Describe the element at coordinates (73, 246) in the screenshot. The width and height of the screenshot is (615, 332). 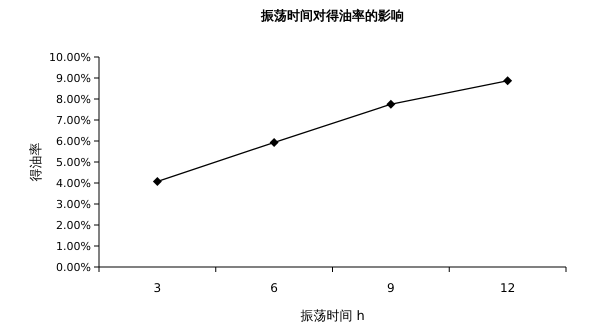
I see `y-tick-label: 1.00%` at that location.